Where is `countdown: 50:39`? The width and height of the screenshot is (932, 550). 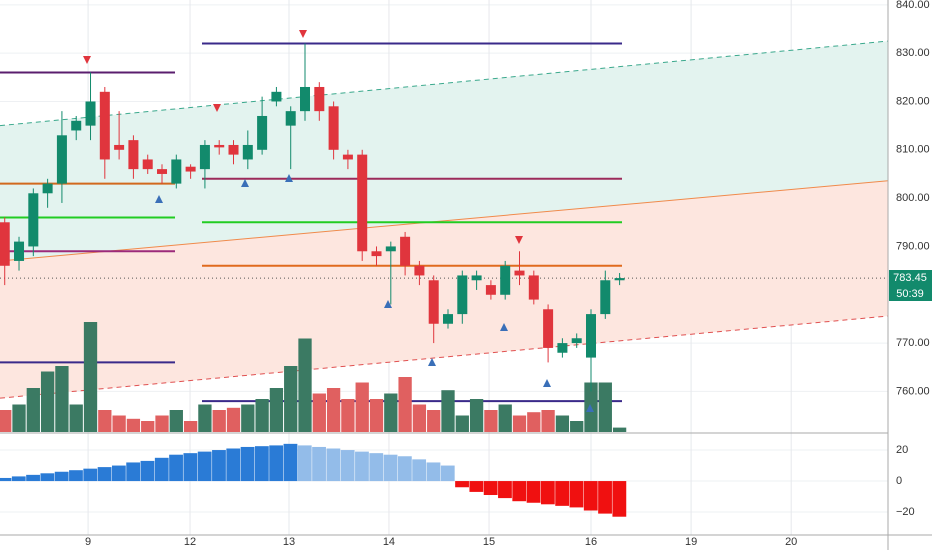 countdown: 50:39 is located at coordinates (910, 294).